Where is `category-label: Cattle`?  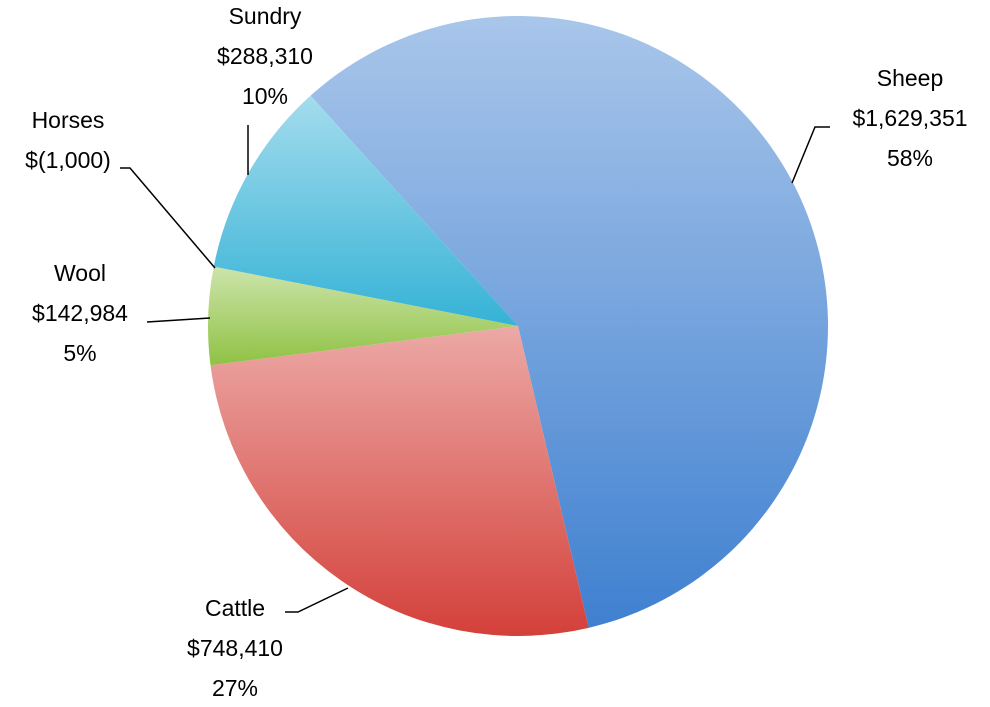
category-label: Cattle is located at coordinates (235, 608).